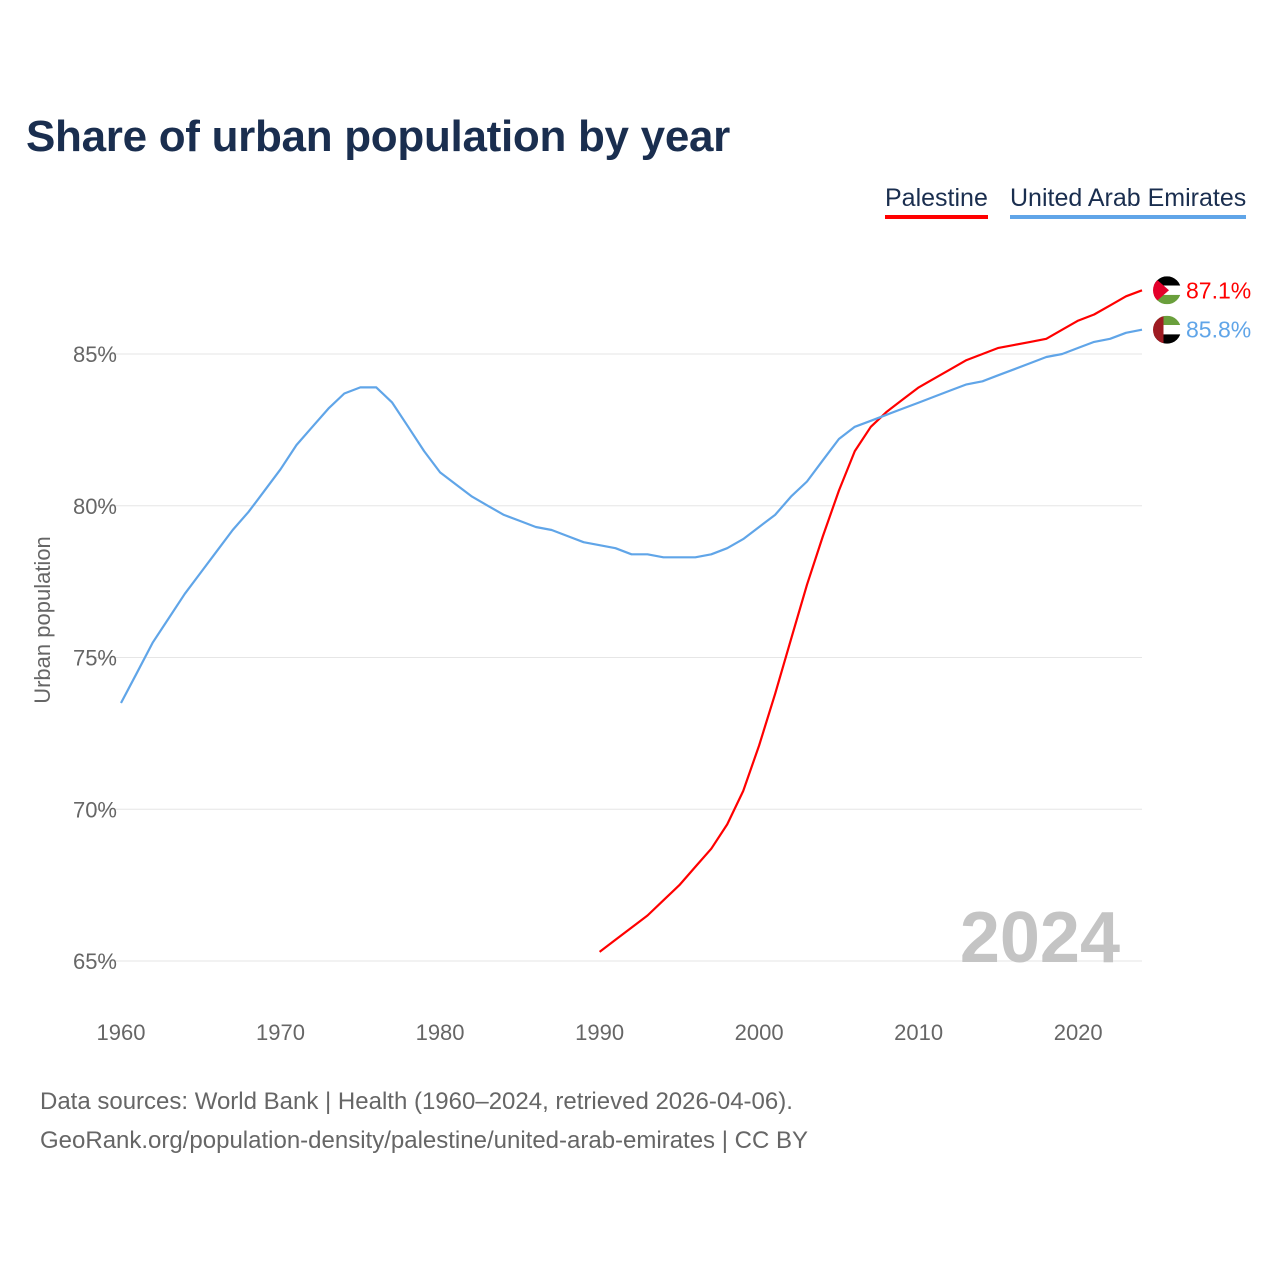 The image size is (1280, 1280). Describe the element at coordinates (280, 1032) in the screenshot. I see `x-tick-label: 1970` at that location.